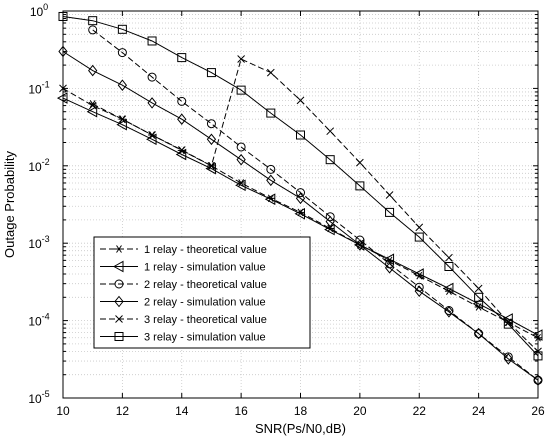 Image resolution: width=550 pixels, height=439 pixels. What do you see at coordinates (205, 320) in the screenshot?
I see `legend-label: 3 relay - theoretical value` at bounding box center [205, 320].